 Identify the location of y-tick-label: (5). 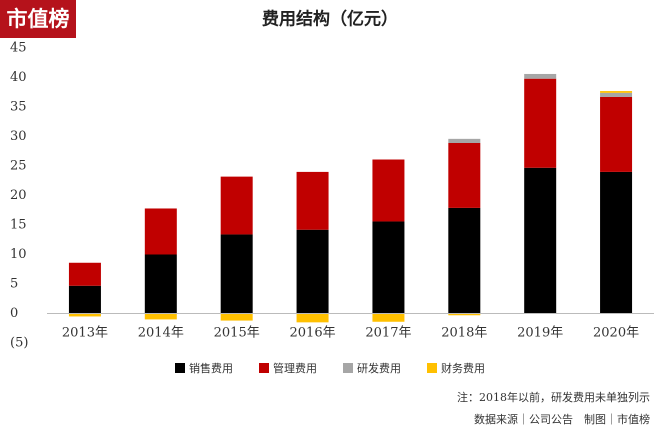
(19, 343).